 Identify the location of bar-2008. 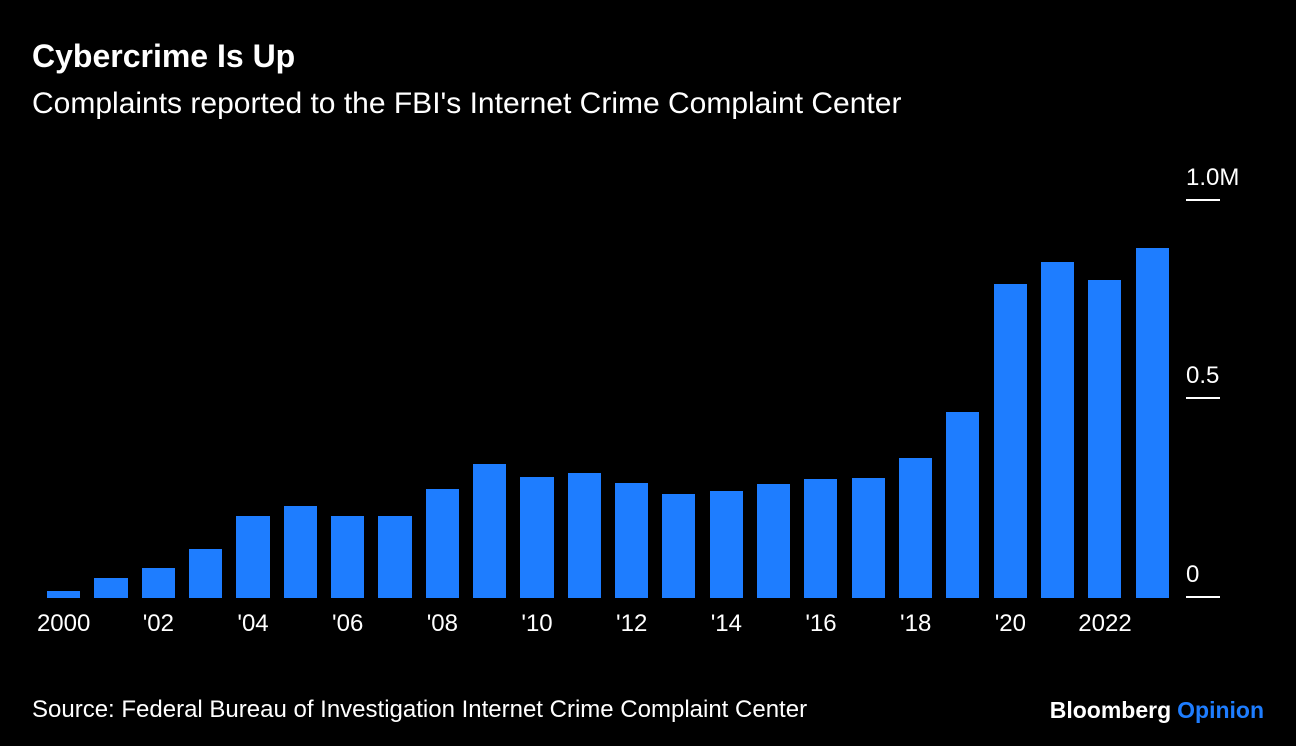
(442, 543).